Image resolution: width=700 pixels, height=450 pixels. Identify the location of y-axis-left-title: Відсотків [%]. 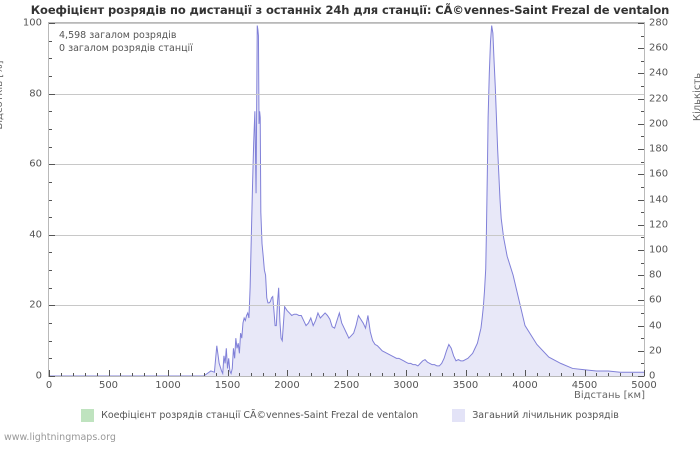
(2, 95).